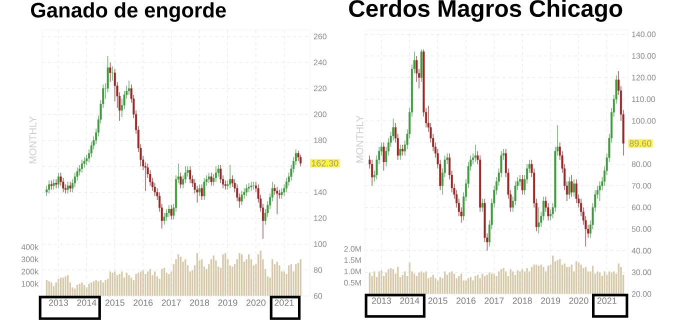  What do you see at coordinates (641, 143) in the screenshot?
I see `text: 89.60` at bounding box center [641, 143].